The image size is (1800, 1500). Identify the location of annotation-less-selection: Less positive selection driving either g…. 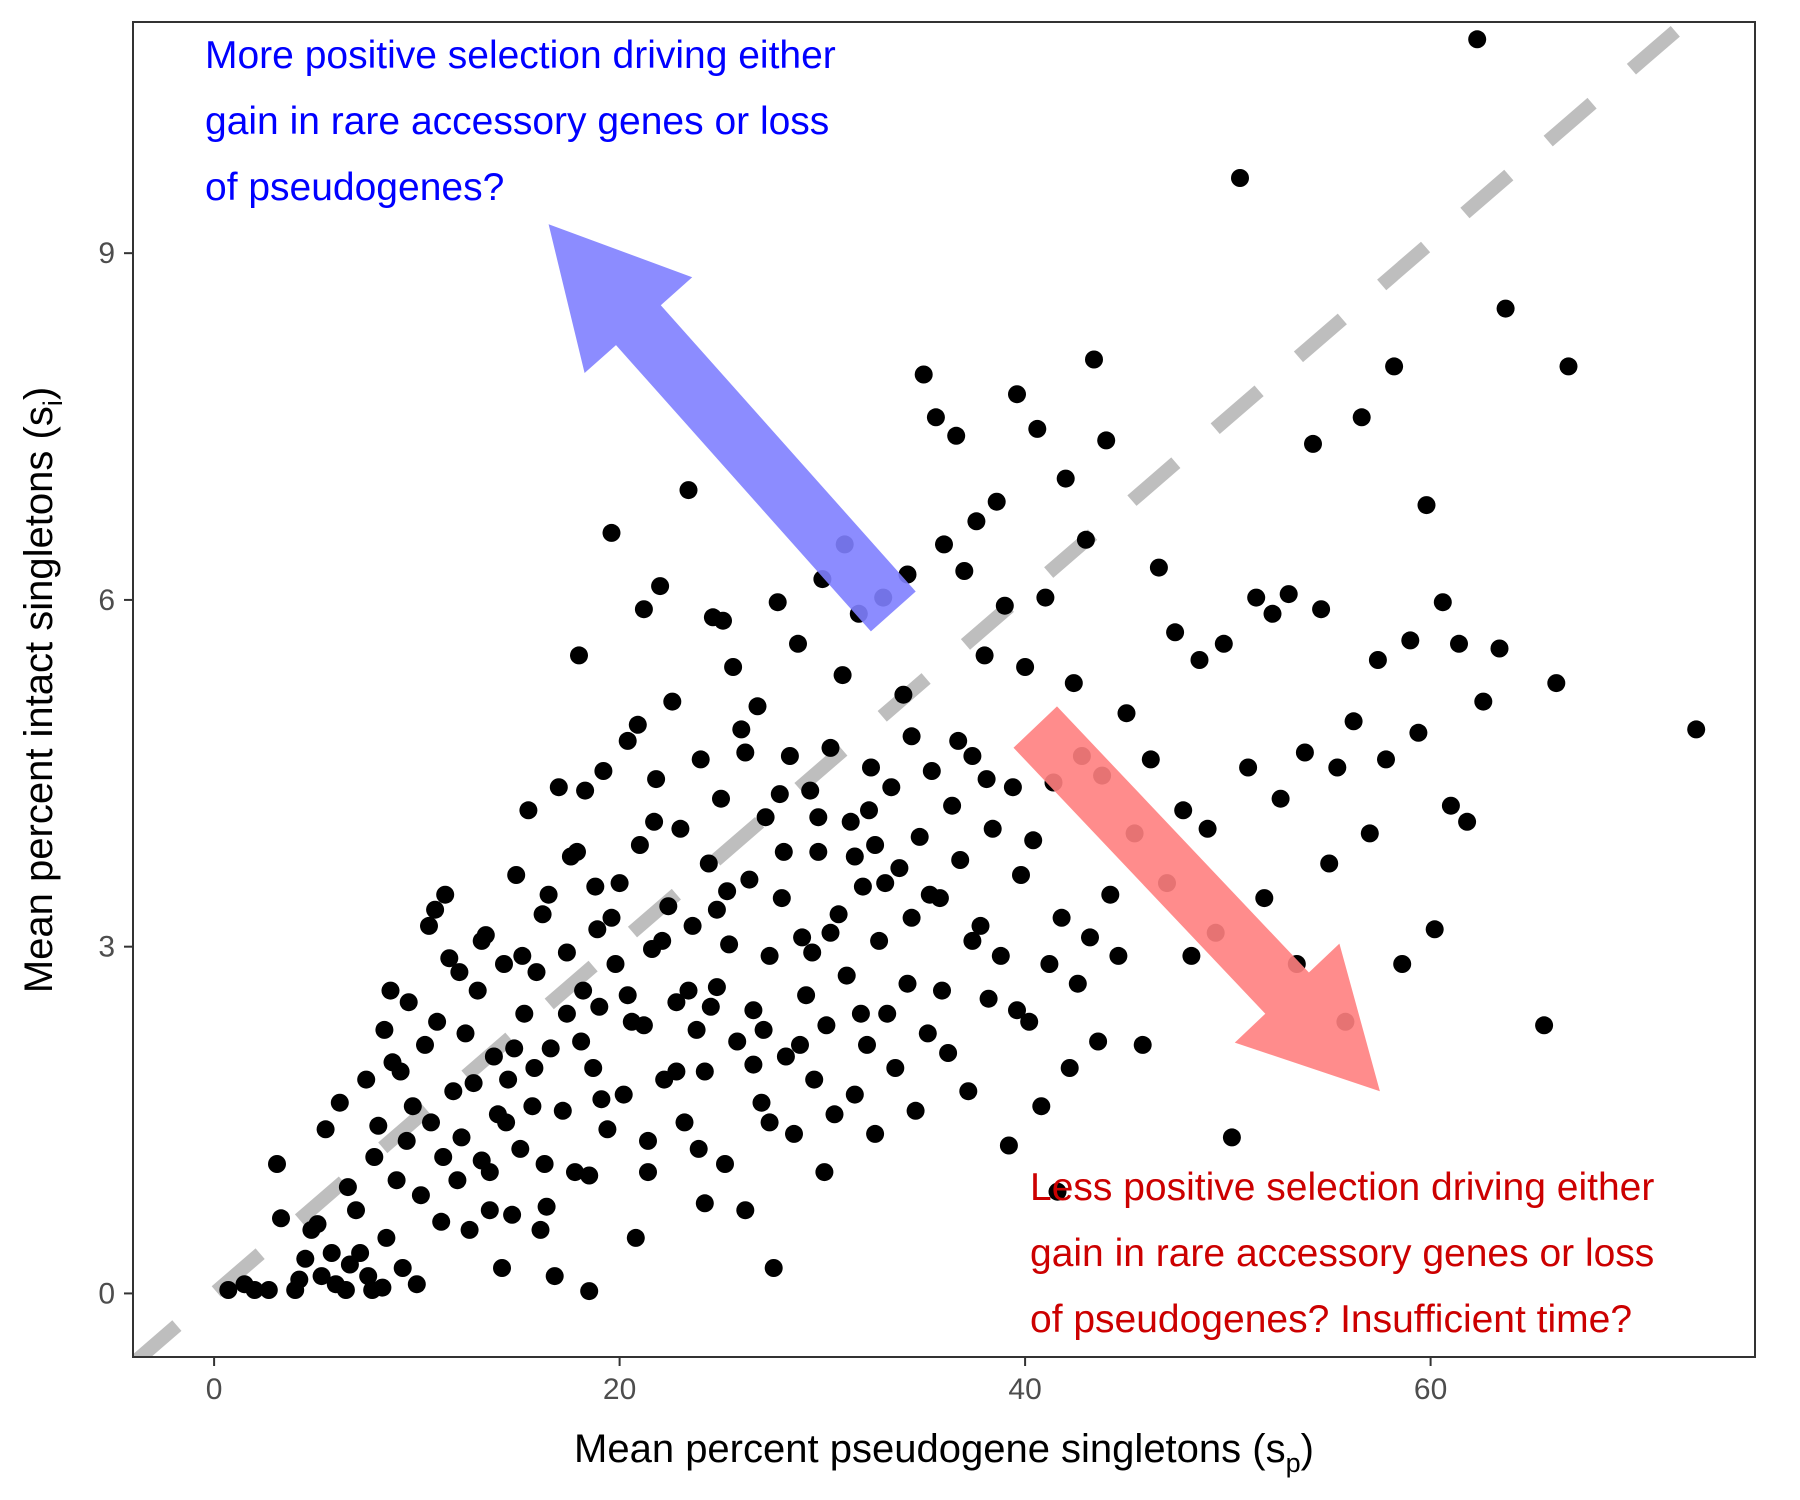
(1342, 1253).